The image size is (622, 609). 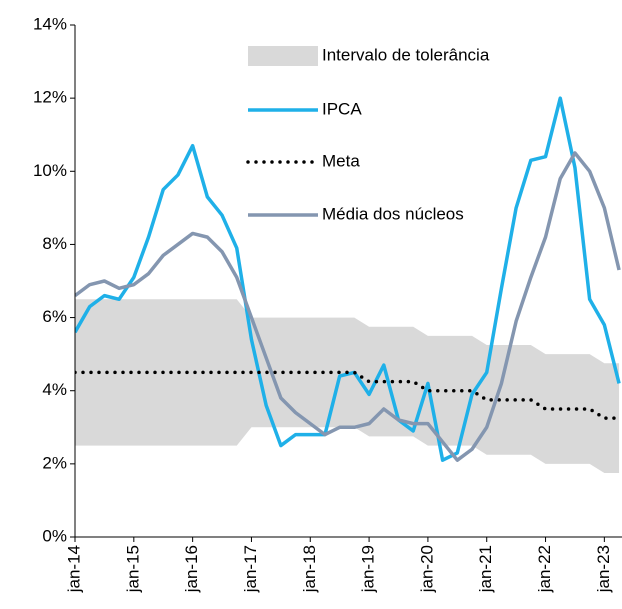 I want to click on y-tick-label: 0%, so click(x=54, y=535).